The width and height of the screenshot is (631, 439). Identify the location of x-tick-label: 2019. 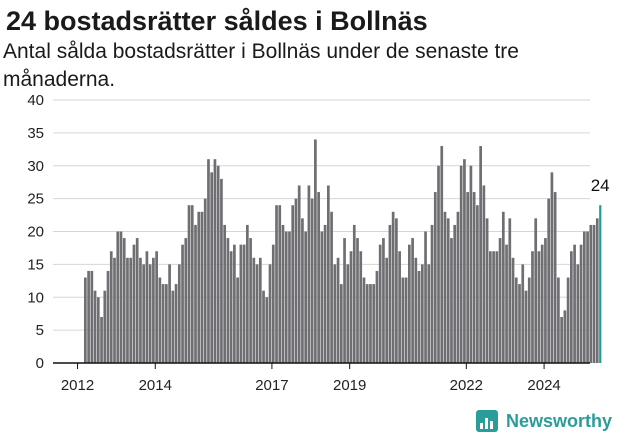
(349, 385).